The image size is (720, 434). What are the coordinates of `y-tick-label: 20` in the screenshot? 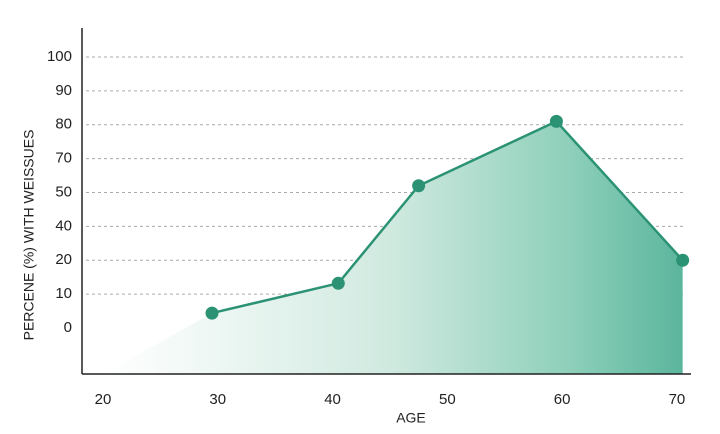 It's located at (63, 259).